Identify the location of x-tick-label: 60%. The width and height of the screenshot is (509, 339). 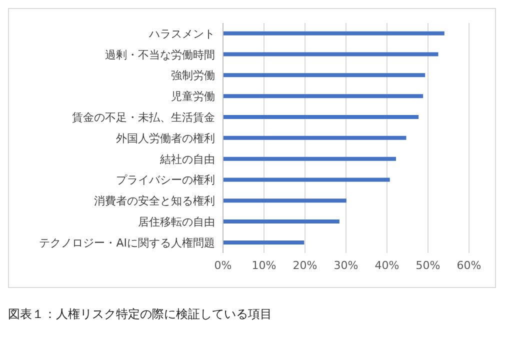
(469, 265).